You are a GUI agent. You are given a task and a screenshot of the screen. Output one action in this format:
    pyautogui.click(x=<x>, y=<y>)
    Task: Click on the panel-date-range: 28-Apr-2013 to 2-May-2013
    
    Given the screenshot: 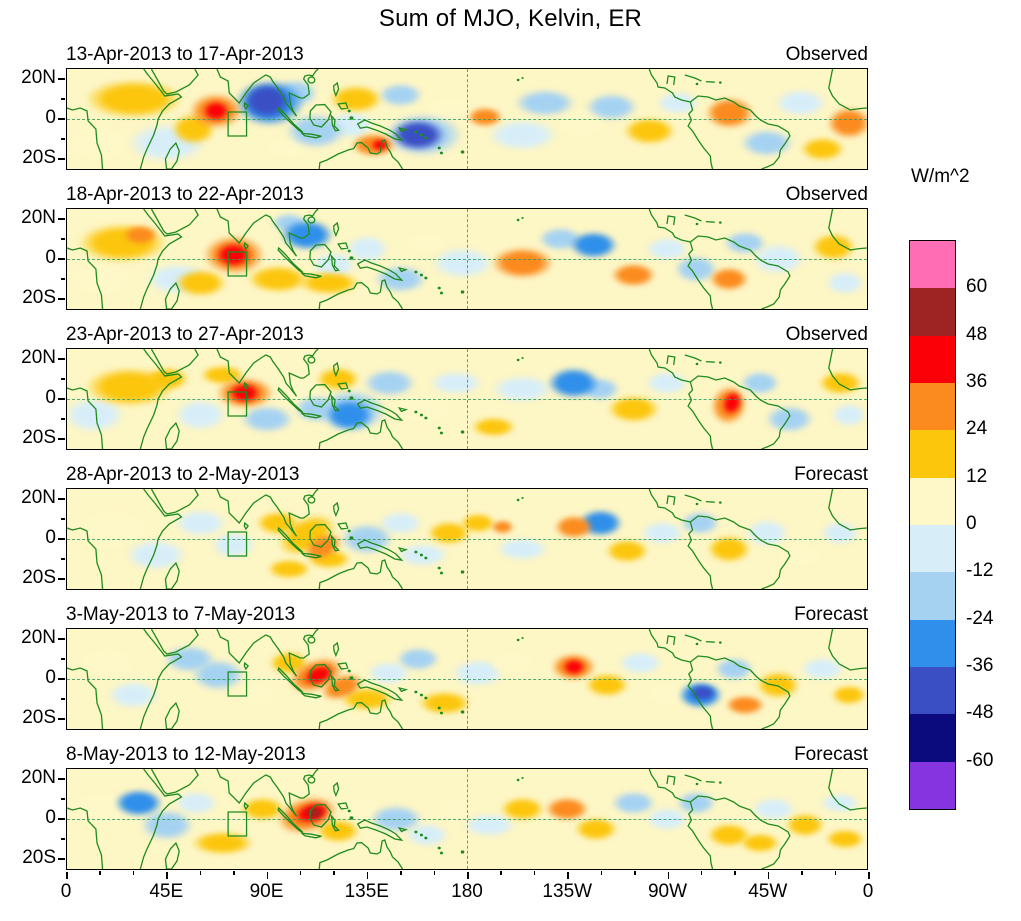 What is the action you would take?
    pyautogui.click(x=183, y=474)
    